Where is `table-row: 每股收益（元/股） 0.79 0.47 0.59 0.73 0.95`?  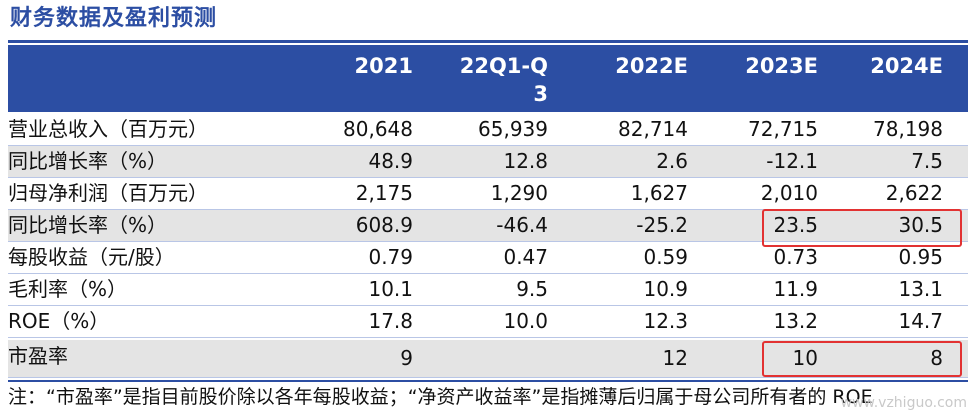 table-row: 每股收益（元/股） 0.79 0.47 0.59 0.73 0.95 is located at coordinates (488, 258).